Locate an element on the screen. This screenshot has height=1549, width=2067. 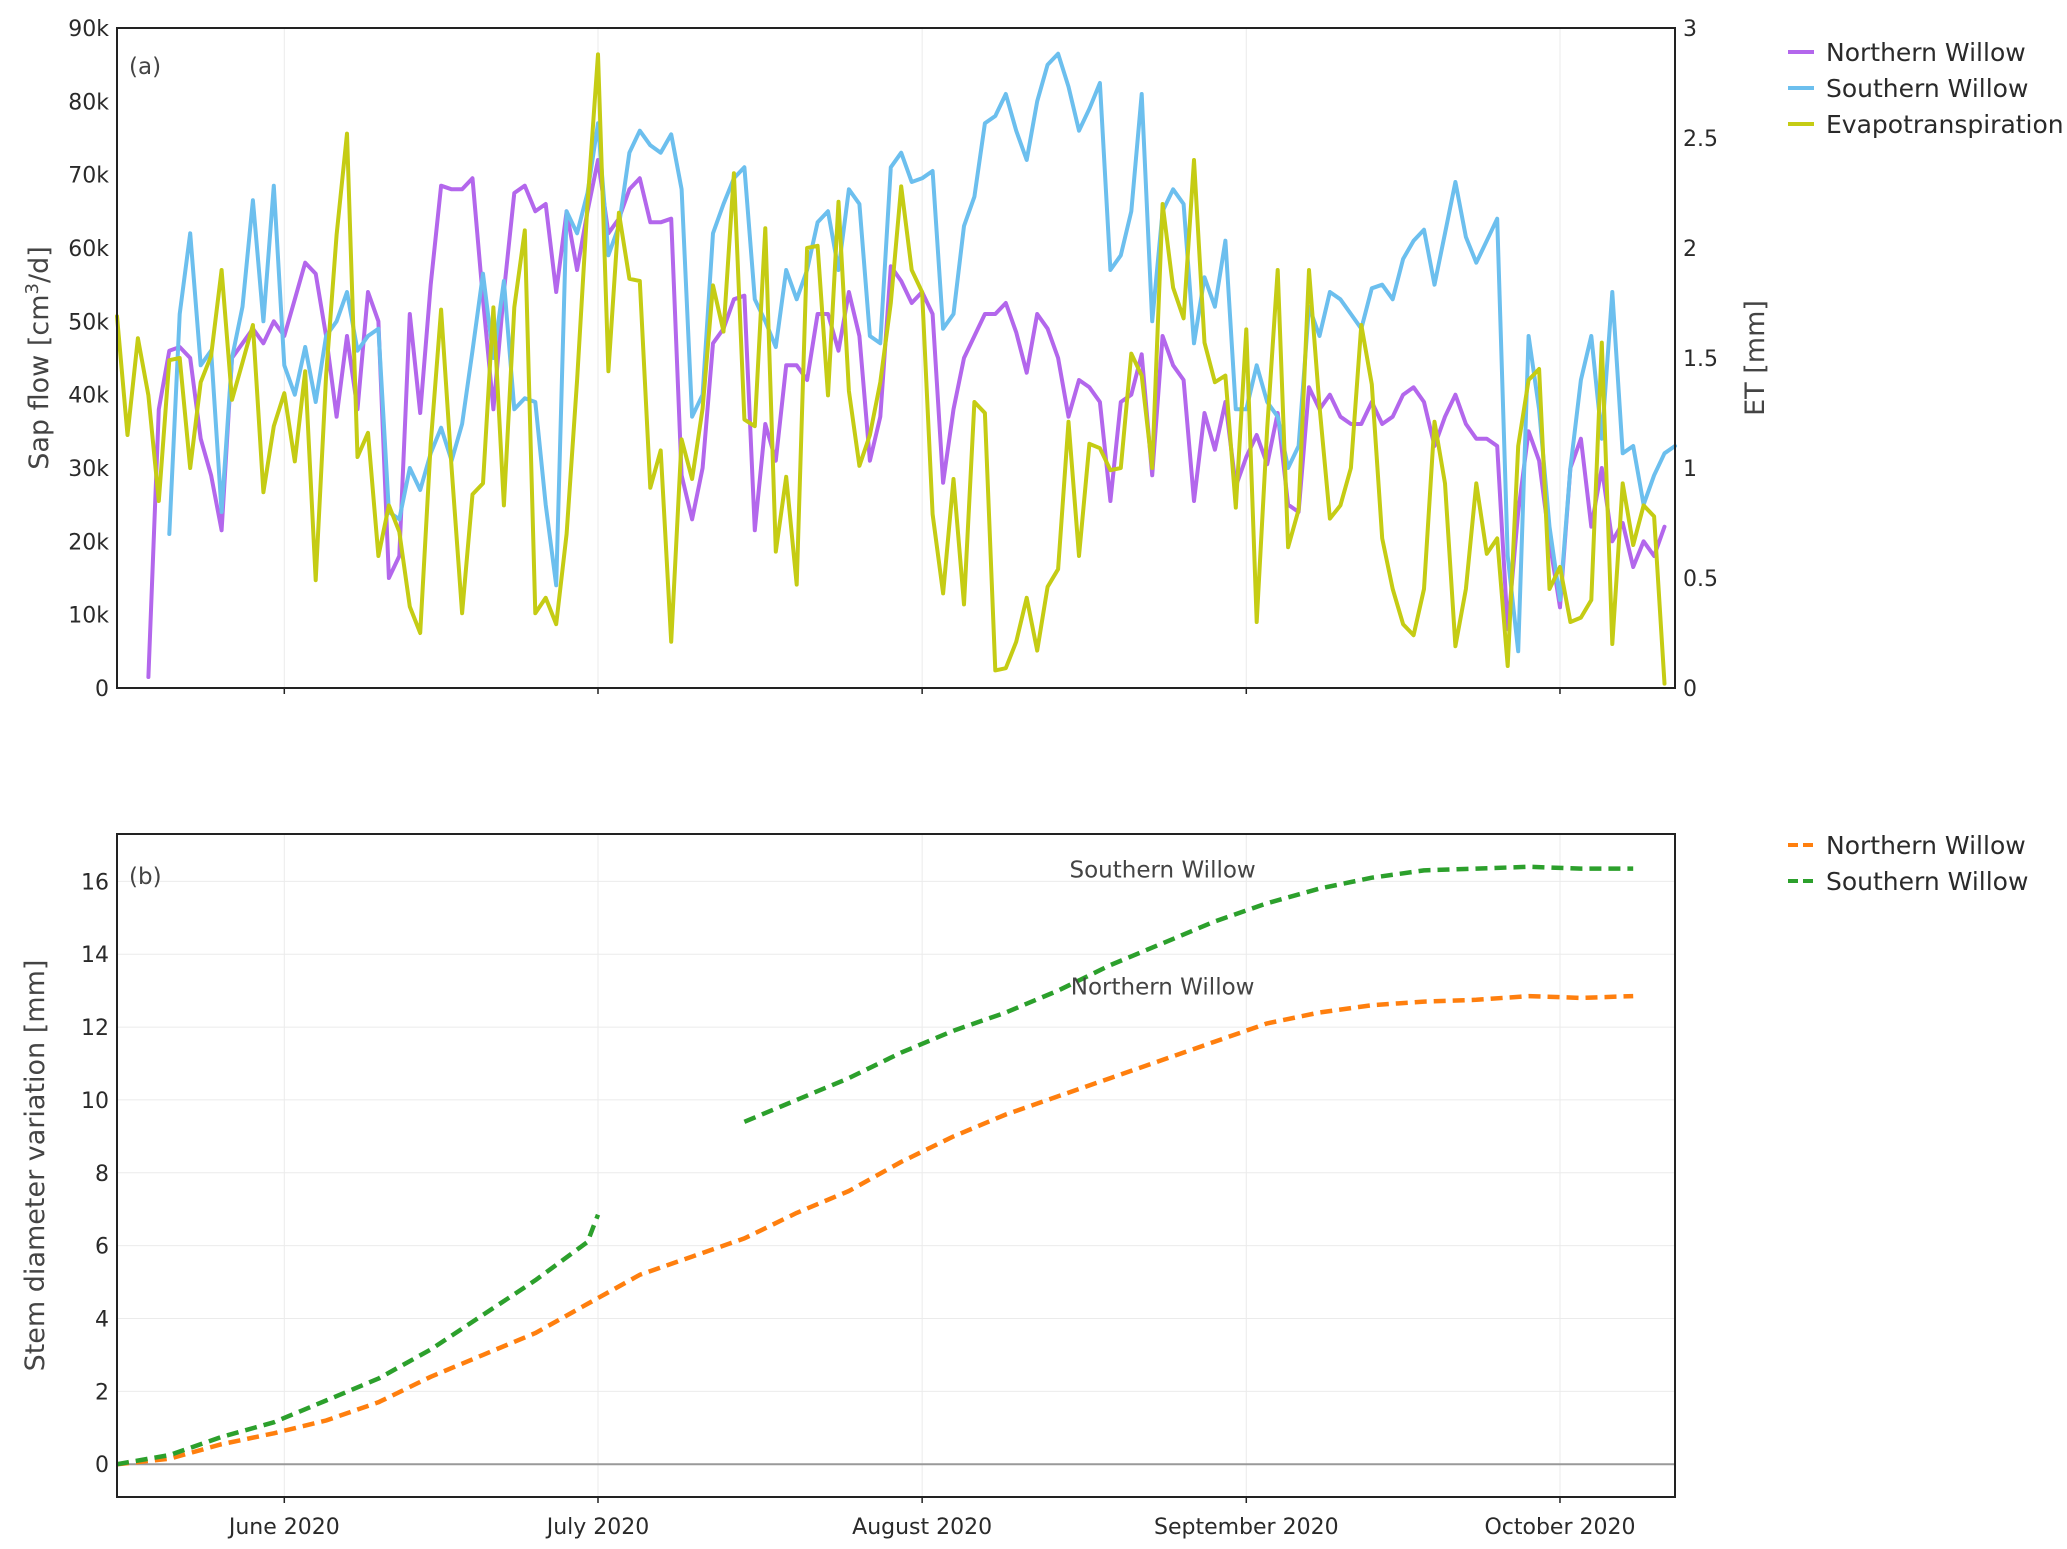
panel-a-y2-tick-label: 0 is located at coordinates (1690, 689).